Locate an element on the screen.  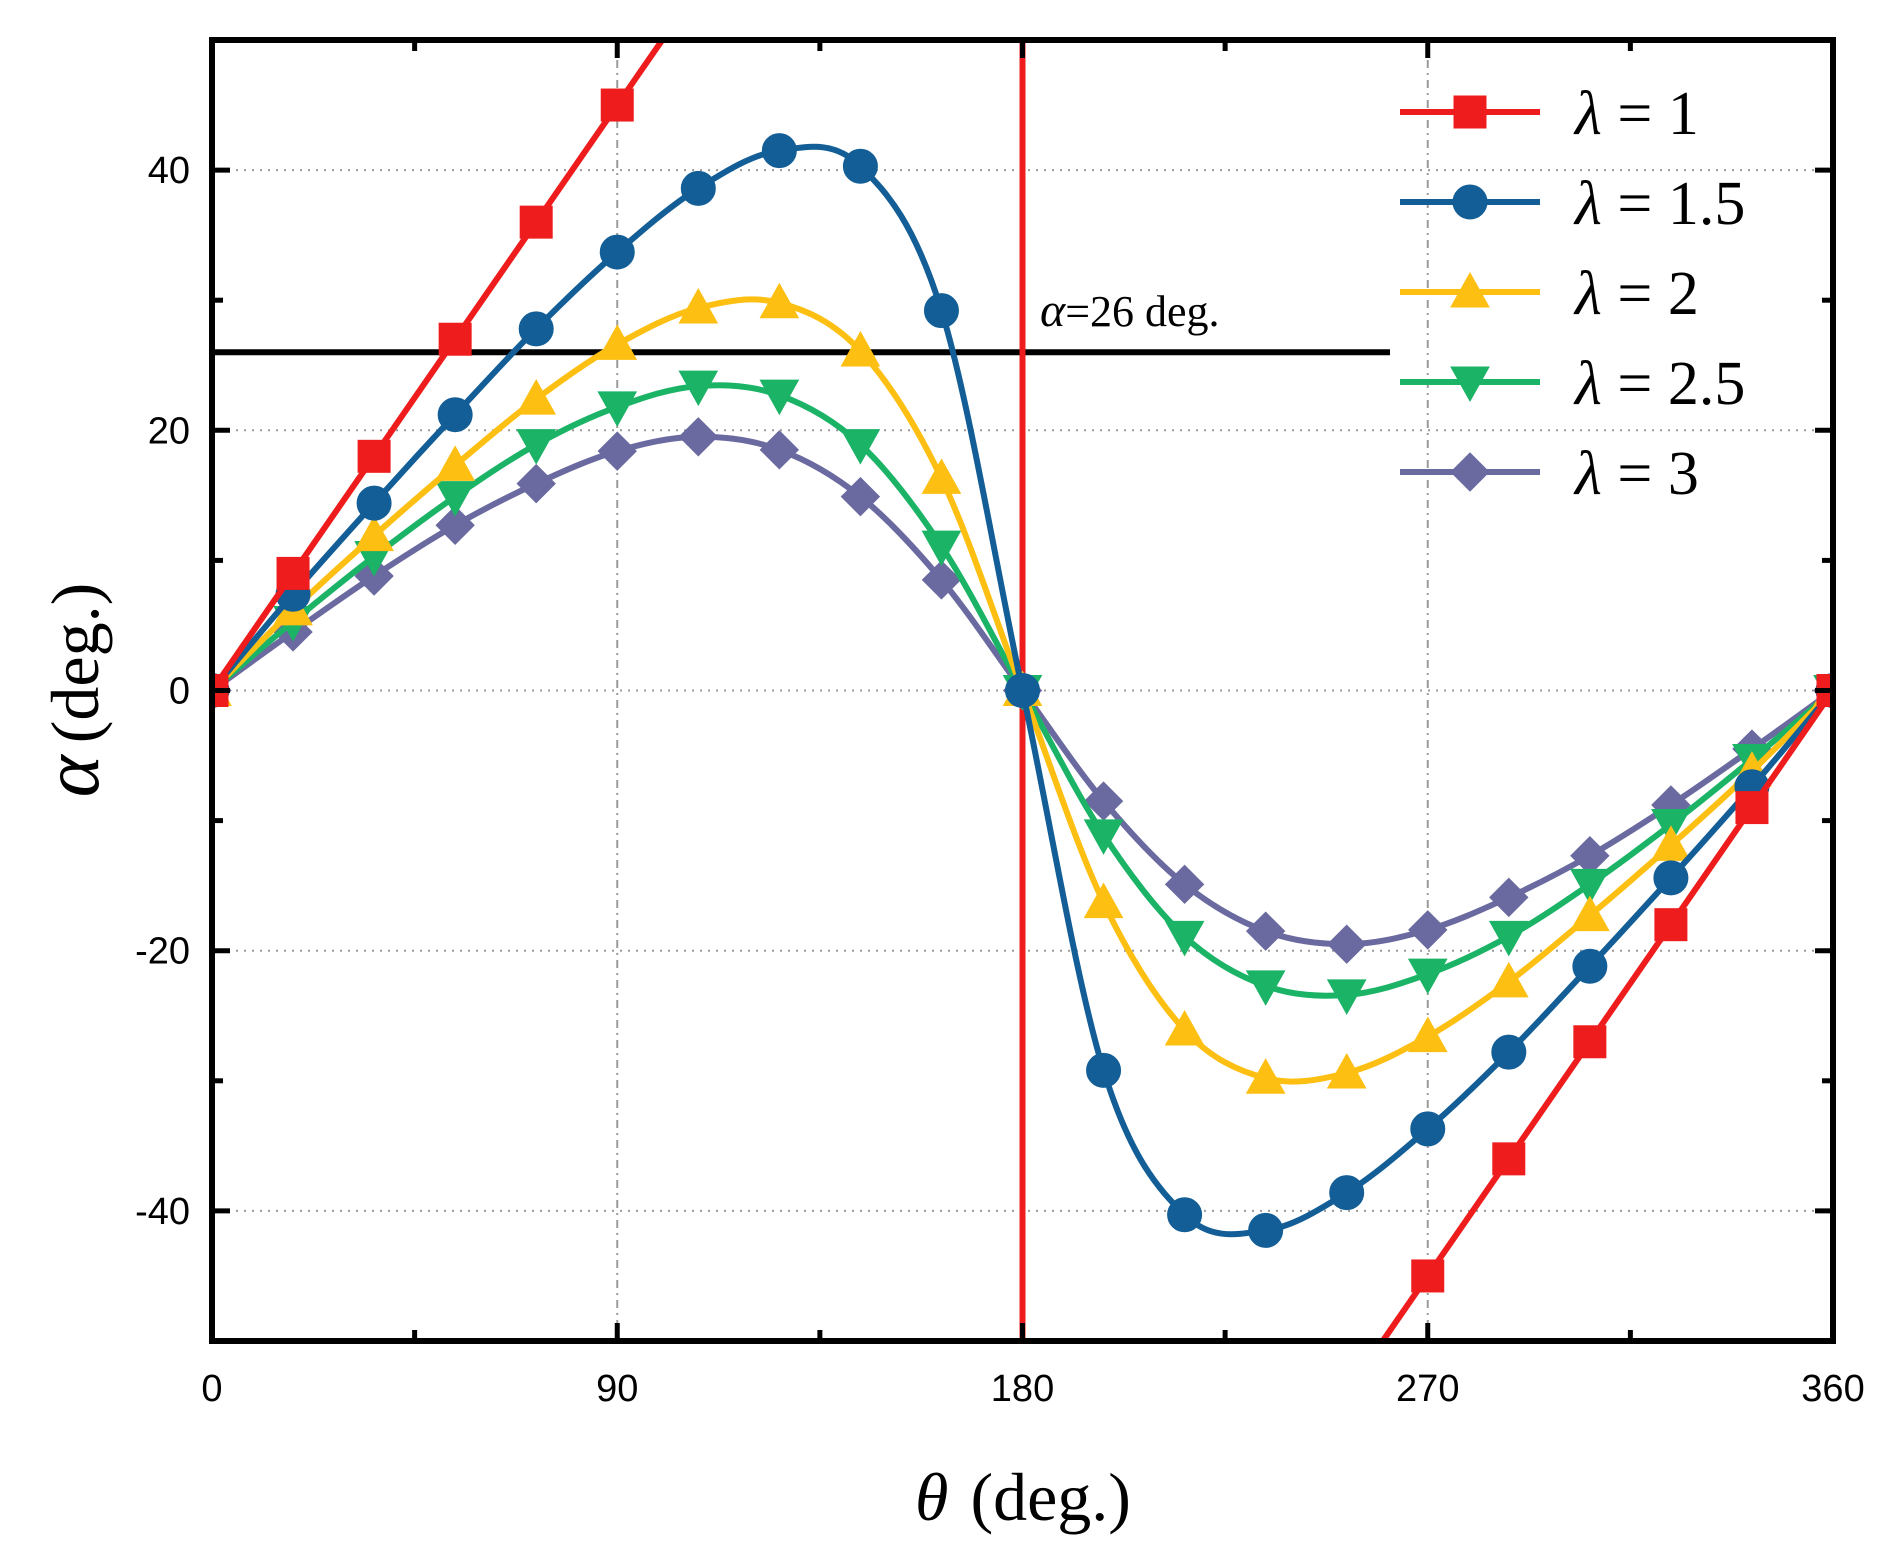
reference-line-label: α=26 deg. is located at coordinates (1130, 310).